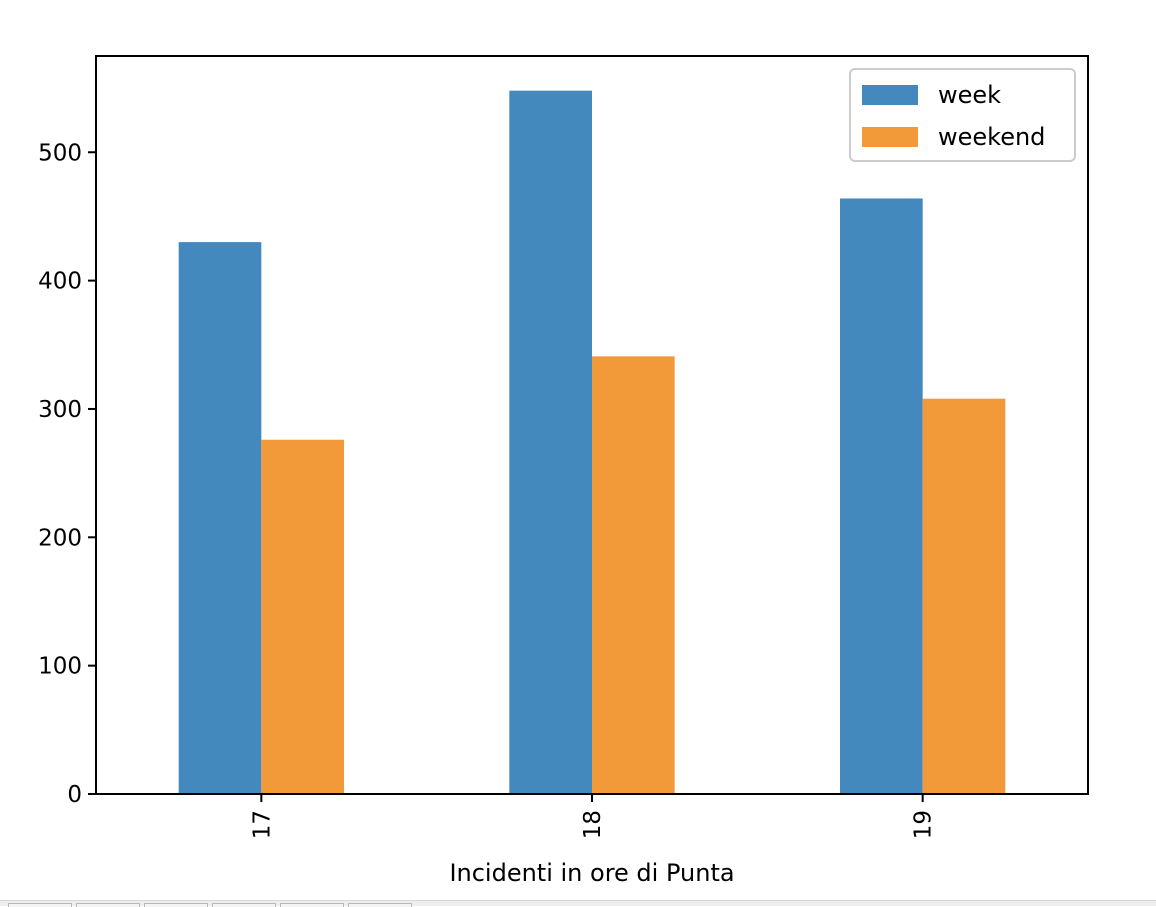 The image size is (1156, 907). What do you see at coordinates (890, 137) in the screenshot?
I see `legend-swatch-weekend` at bounding box center [890, 137].